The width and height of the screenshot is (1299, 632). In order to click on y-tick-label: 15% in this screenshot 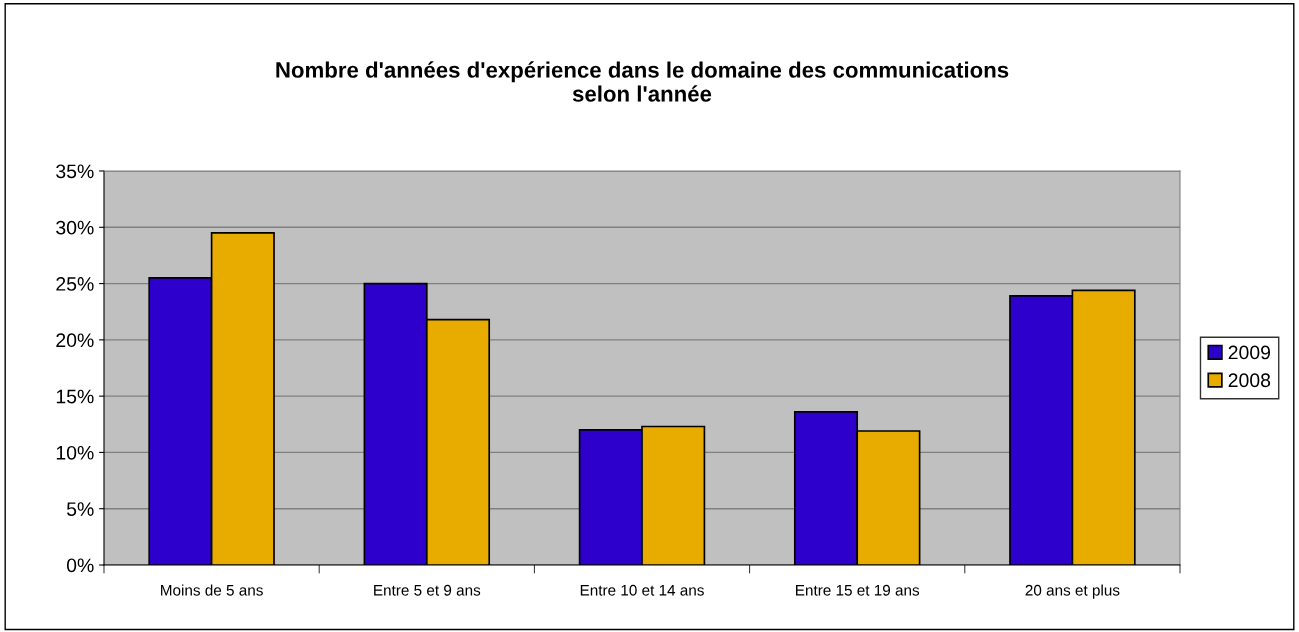, I will do `click(75, 396)`.